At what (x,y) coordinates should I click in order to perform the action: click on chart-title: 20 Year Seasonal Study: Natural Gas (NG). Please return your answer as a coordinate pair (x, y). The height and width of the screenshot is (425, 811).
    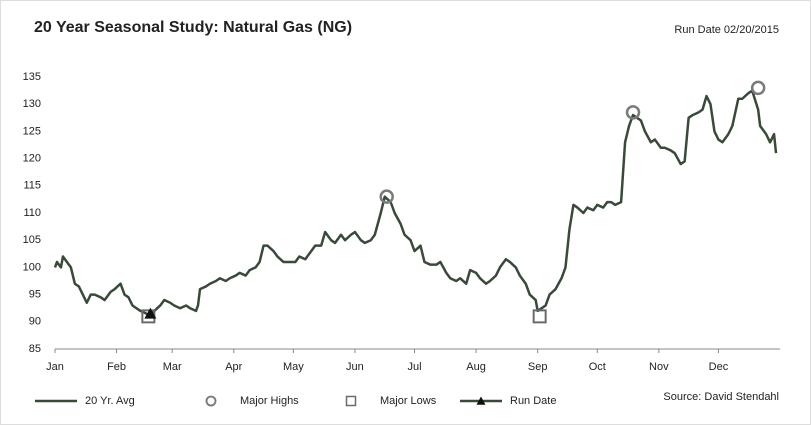
    Looking at the image, I should click on (193, 27).